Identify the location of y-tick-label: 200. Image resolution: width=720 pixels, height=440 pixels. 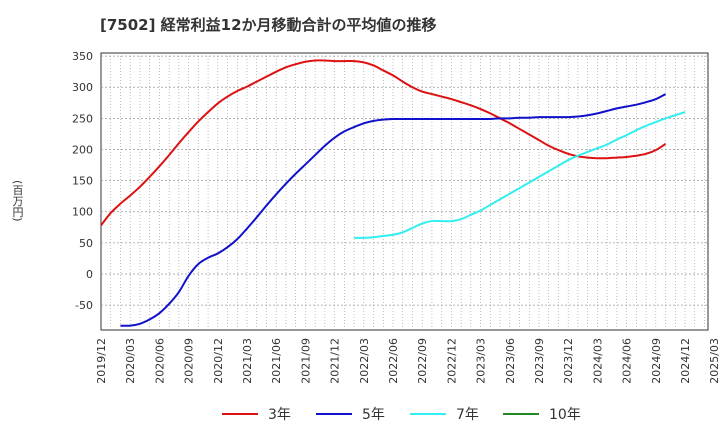
(82, 149).